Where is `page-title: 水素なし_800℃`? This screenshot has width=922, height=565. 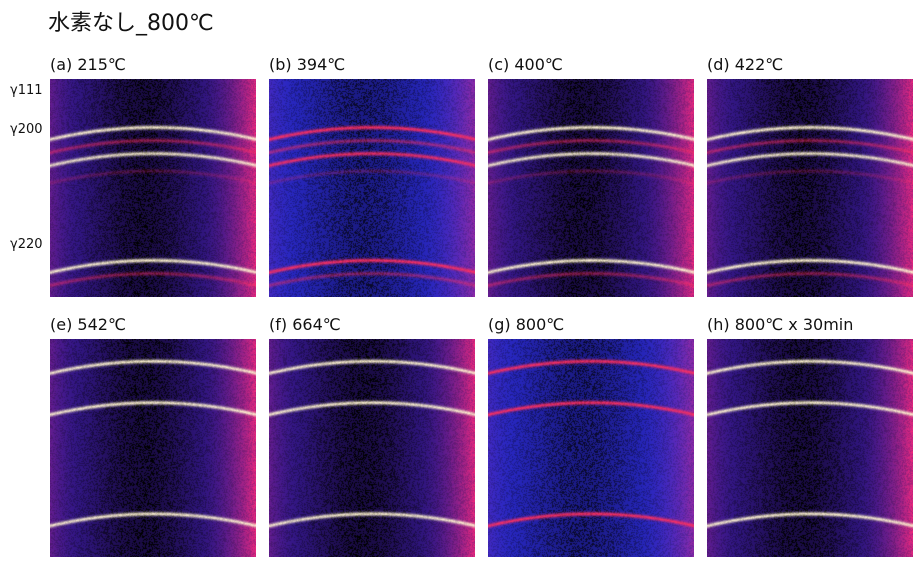
page-title: 水素なし_800℃ is located at coordinates (131, 23).